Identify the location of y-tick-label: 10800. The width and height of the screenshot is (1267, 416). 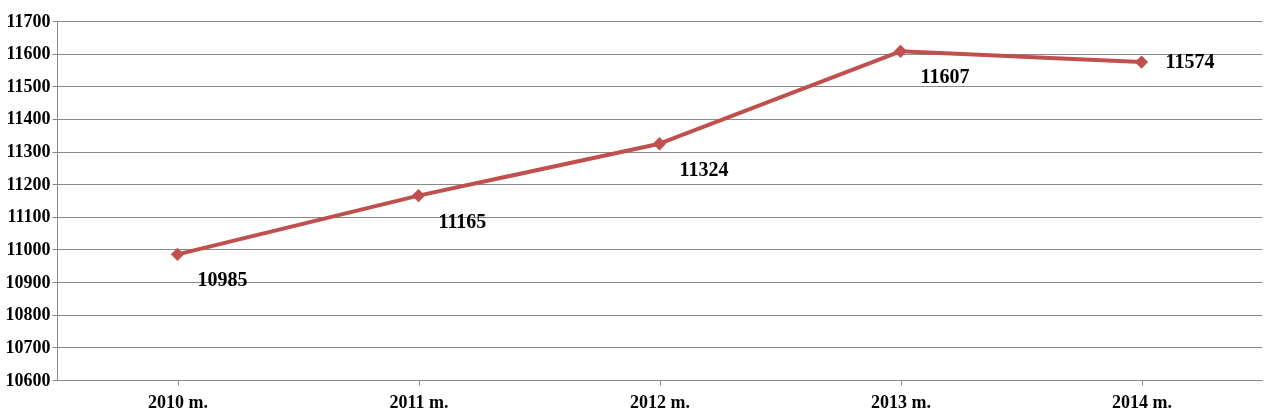
(28, 314).